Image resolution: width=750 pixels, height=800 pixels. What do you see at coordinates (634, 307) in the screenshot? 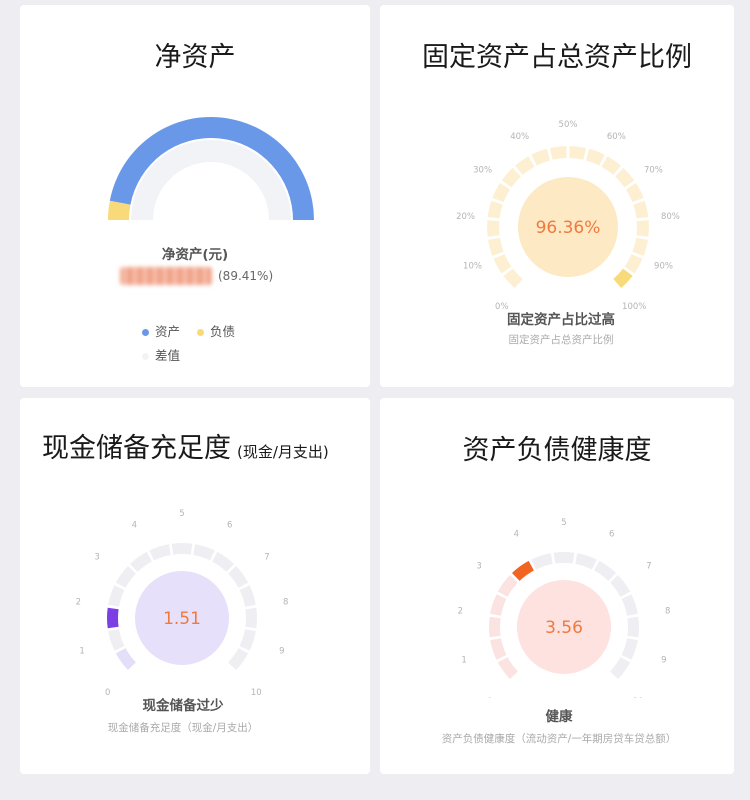
I see `fixed-ratio-tick-label: 100%` at bounding box center [634, 307].